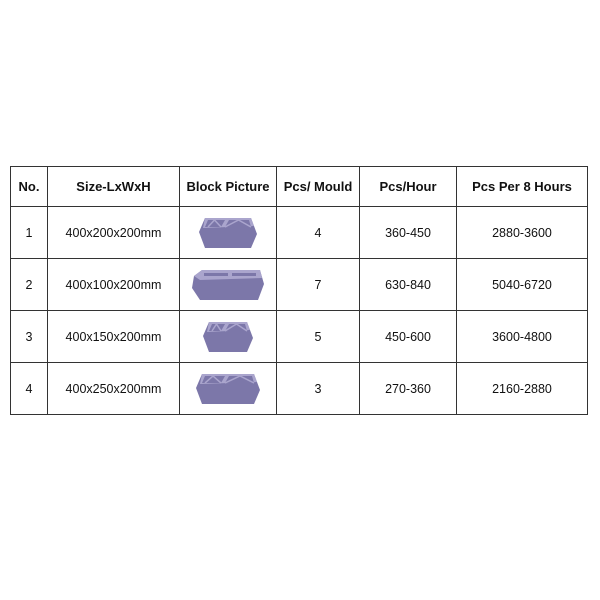  I want to click on cell-pcs-hour: 630-840, so click(408, 284).